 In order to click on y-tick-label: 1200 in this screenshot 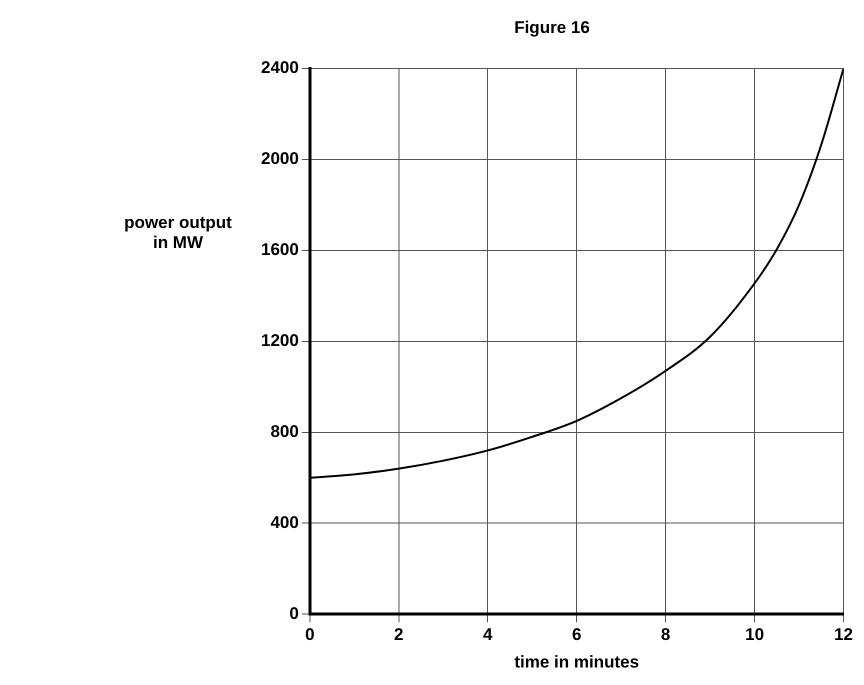, I will do `click(279, 340)`.